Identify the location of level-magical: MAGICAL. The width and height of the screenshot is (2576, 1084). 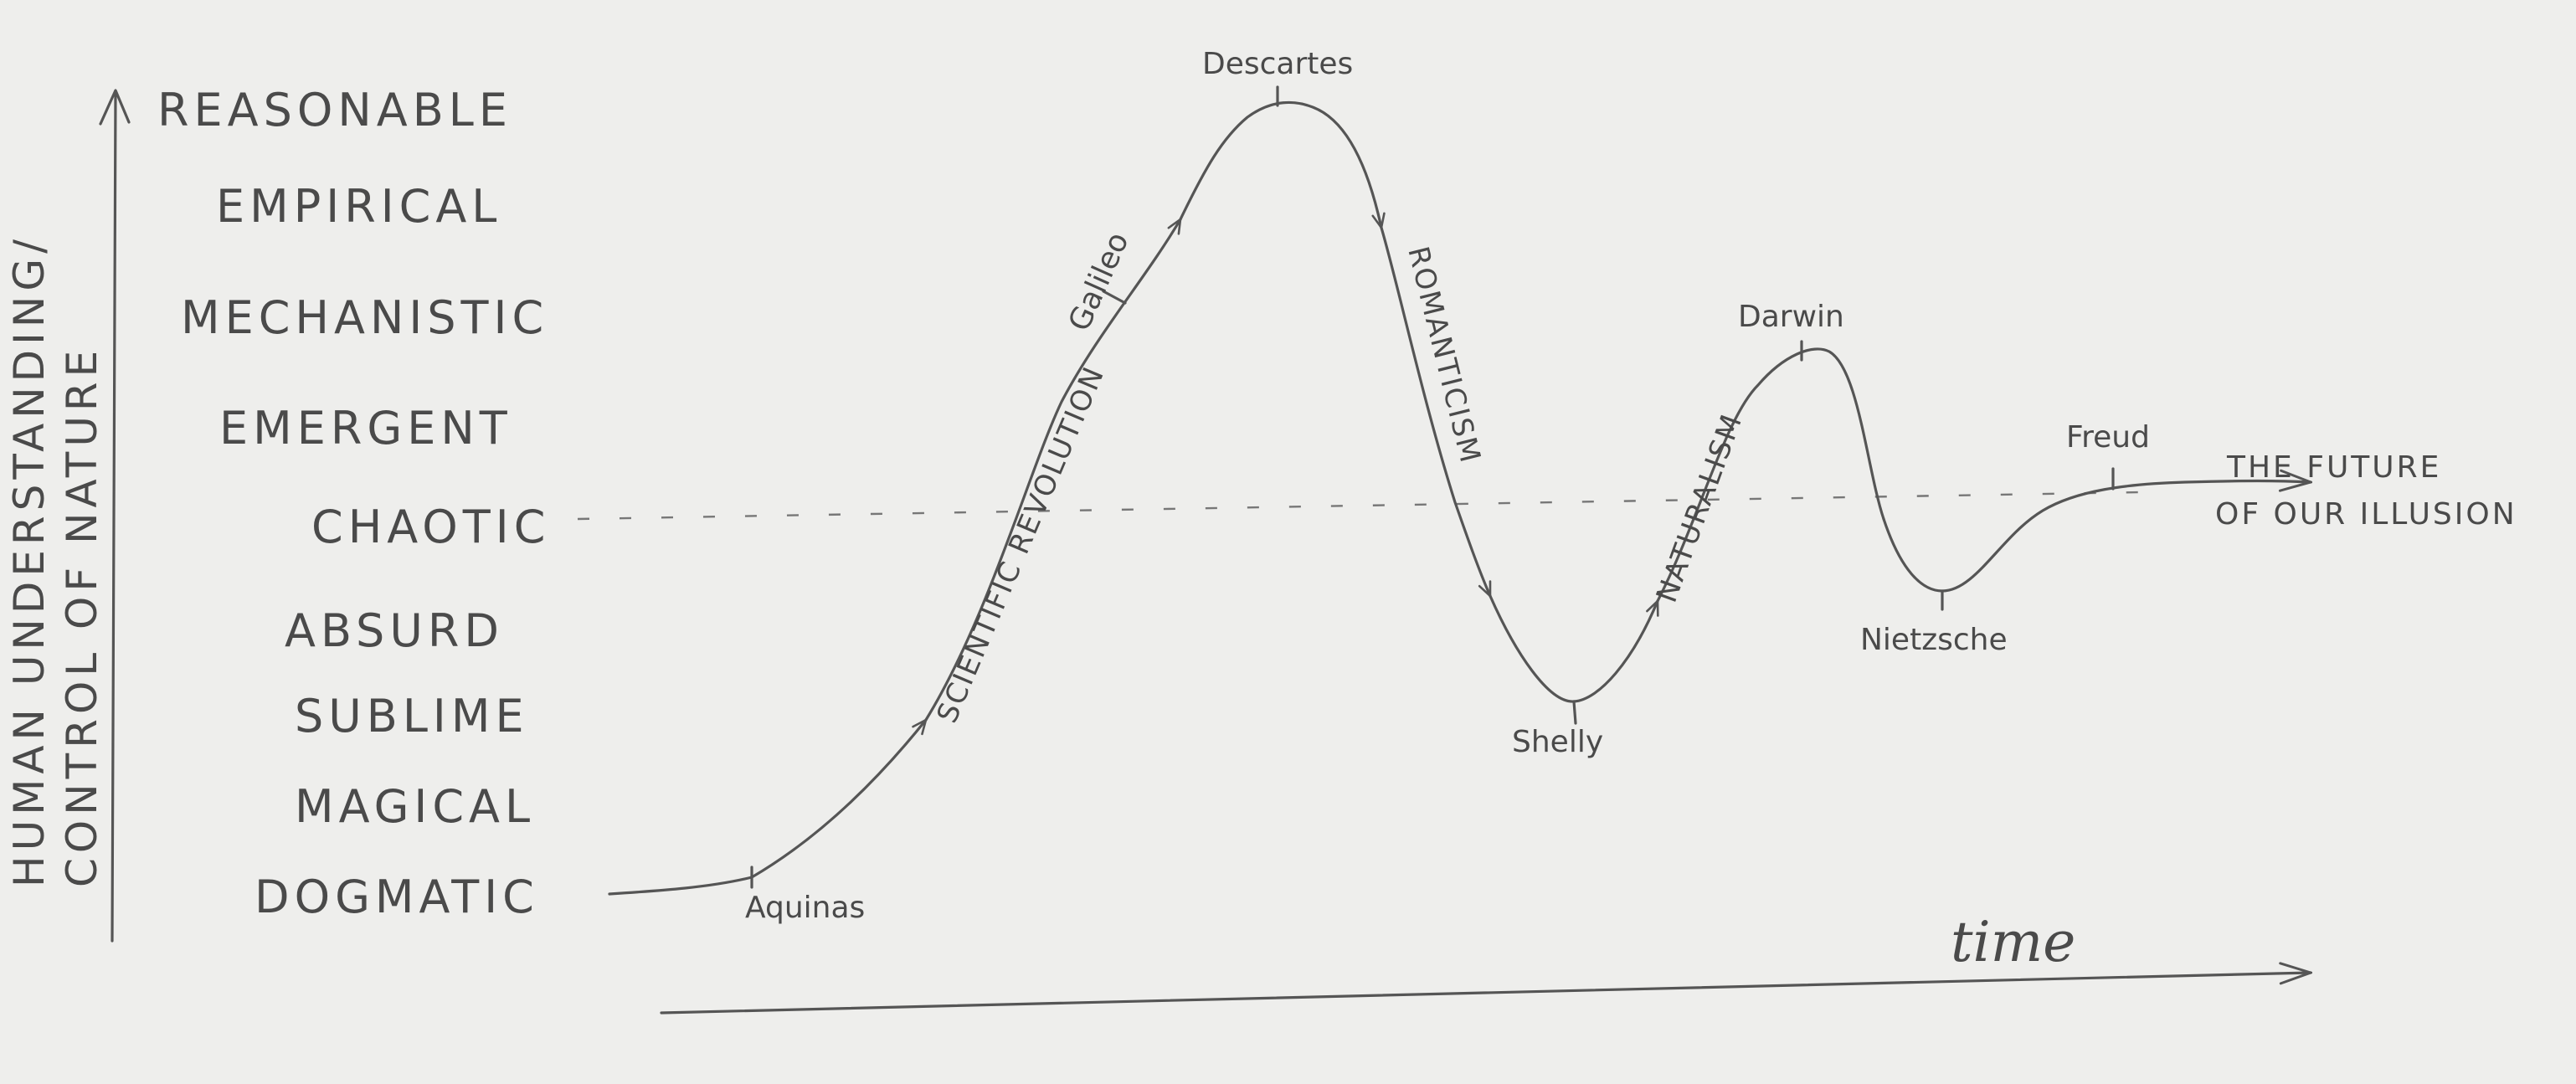
(415, 807).